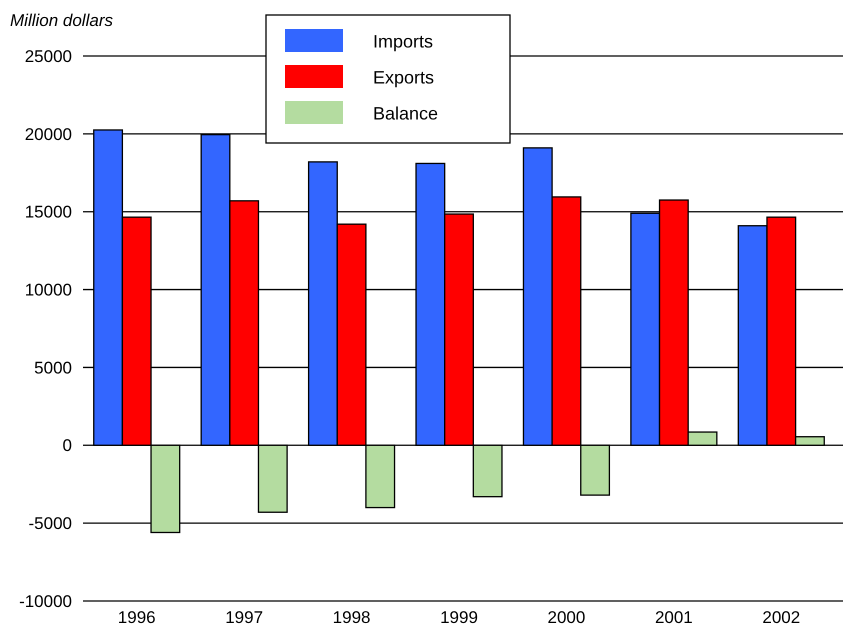 This screenshot has width=843, height=631. Describe the element at coordinates (137, 617) in the screenshot. I see `x-tick-label: 1996` at that location.